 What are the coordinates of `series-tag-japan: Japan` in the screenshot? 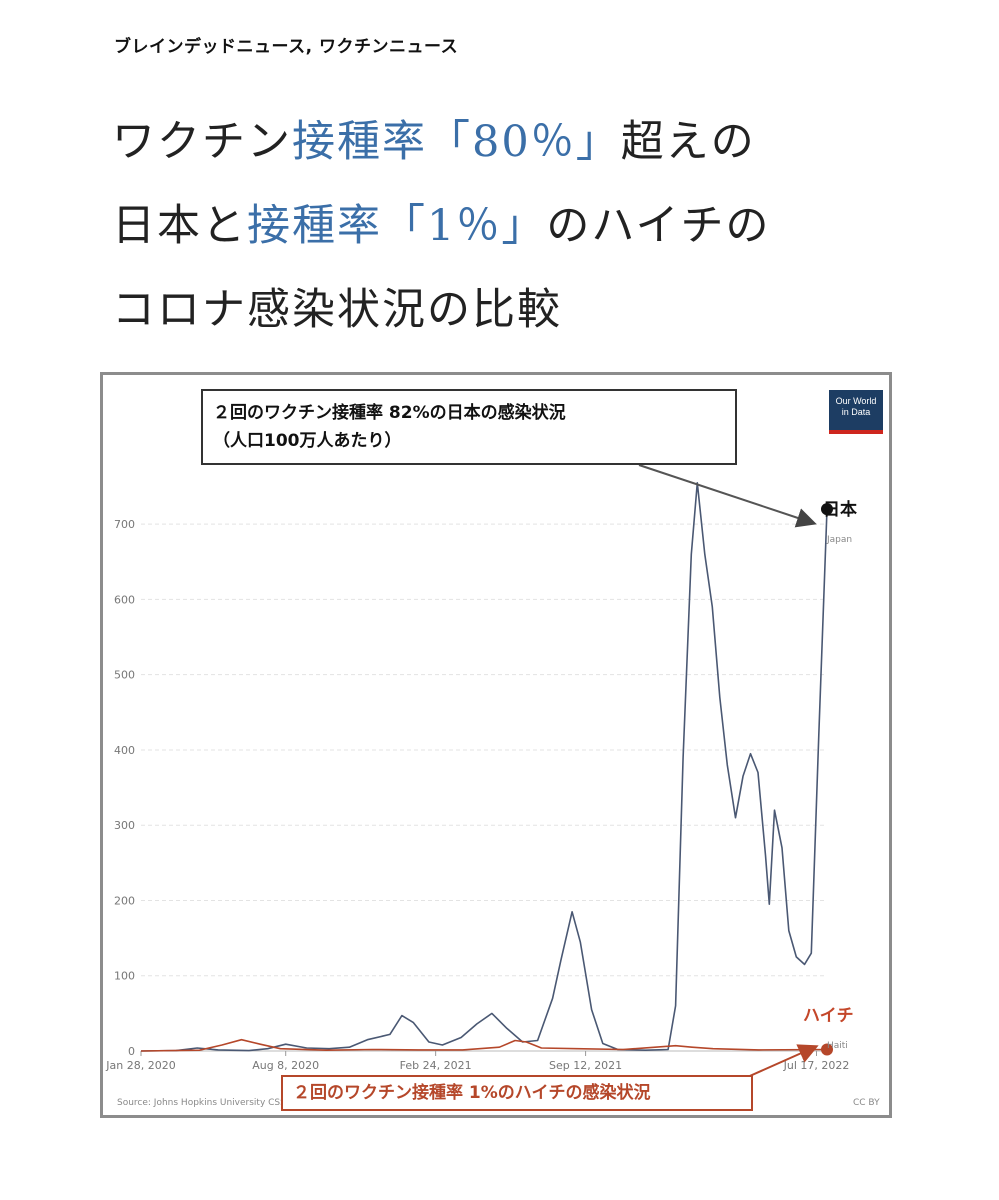 It's located at (839, 540).